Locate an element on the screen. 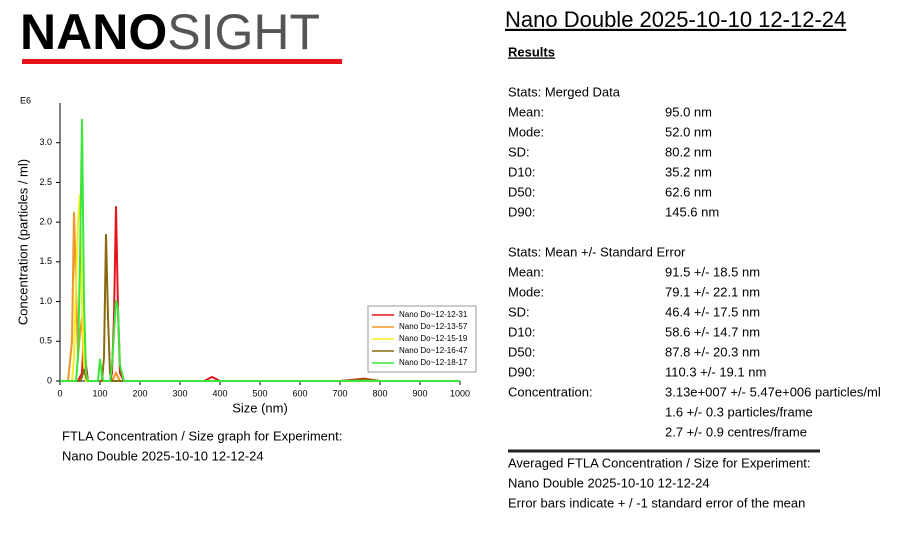  x-axis-label: Size (nm) is located at coordinates (260, 407).